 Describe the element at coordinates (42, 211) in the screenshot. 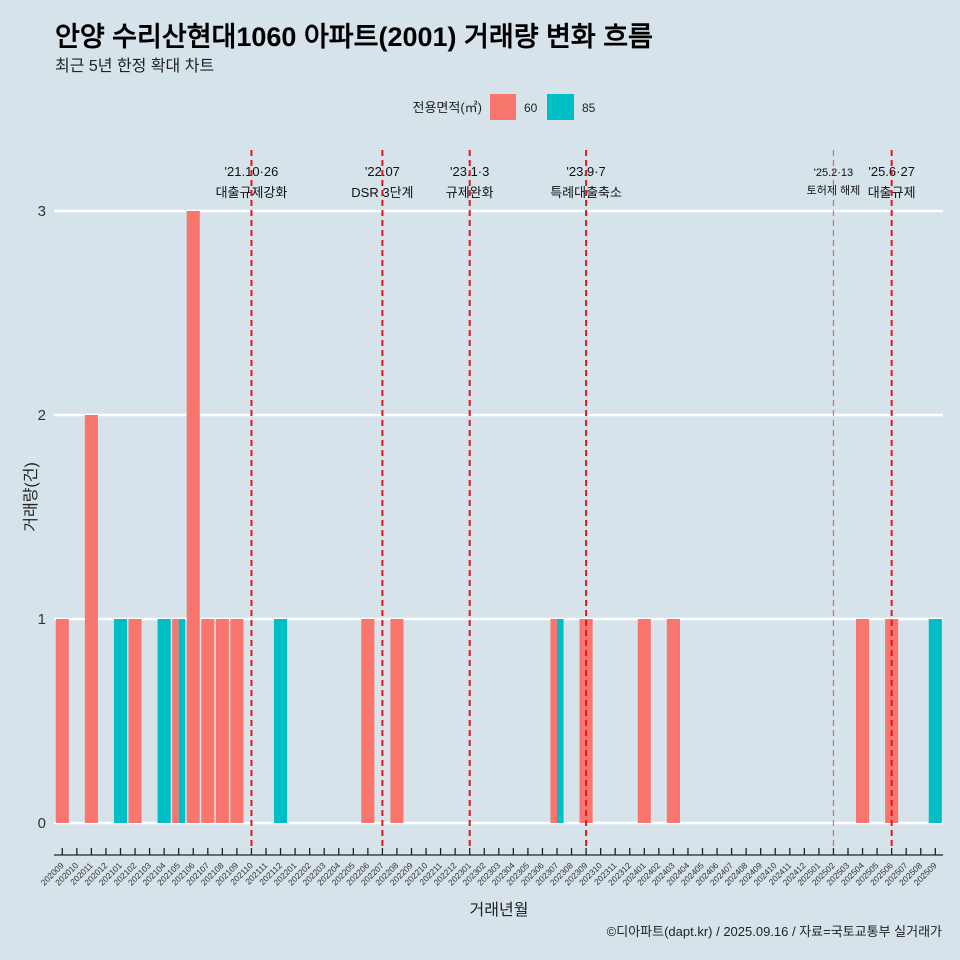

I see `y-tick-label: 3` at that location.